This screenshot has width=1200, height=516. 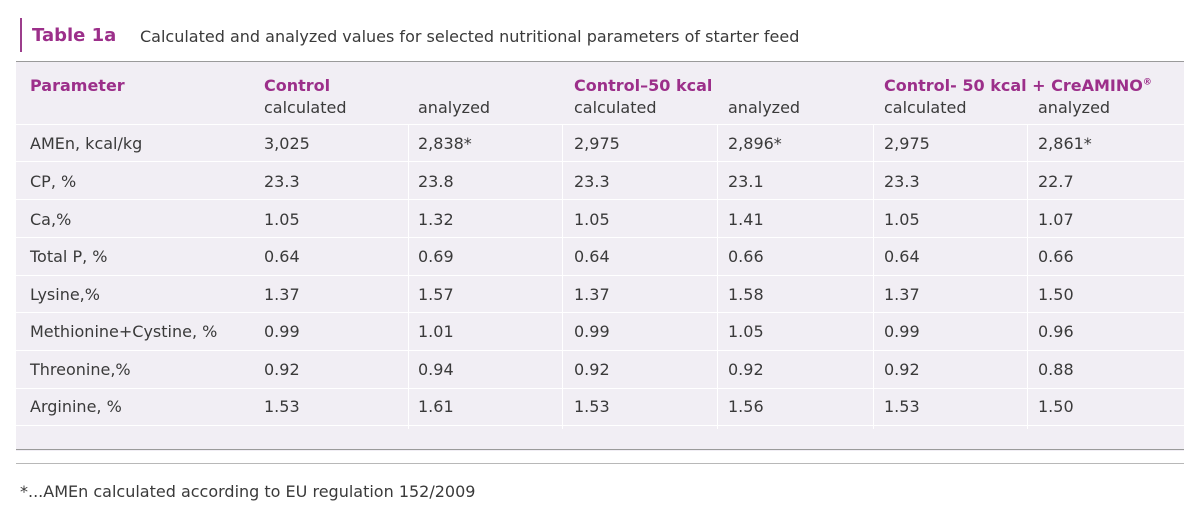 I want to click on header-control-calculated: calculated, so click(x=305, y=107).